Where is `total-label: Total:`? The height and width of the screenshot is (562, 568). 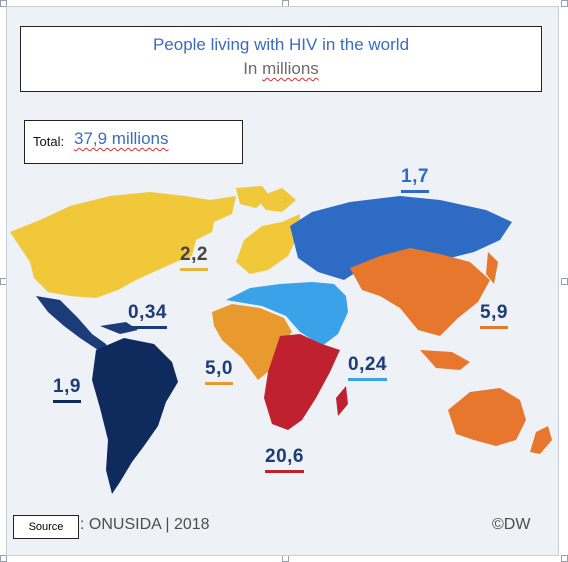
total-label: Total: is located at coordinates (49, 141).